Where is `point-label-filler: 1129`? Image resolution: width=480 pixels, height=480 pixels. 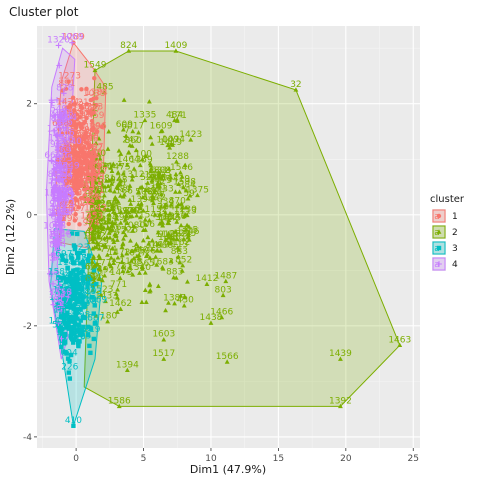
point-label-filler: 1129 is located at coordinates (70, 176).